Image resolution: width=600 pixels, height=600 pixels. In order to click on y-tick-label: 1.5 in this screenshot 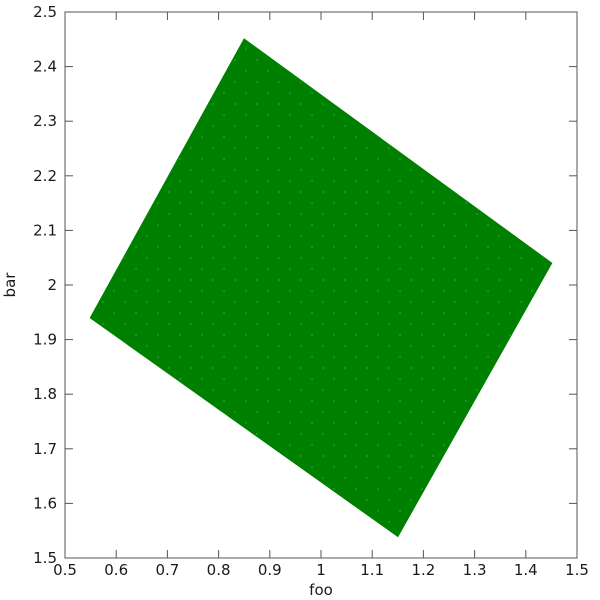, I will do `click(45, 558)`.